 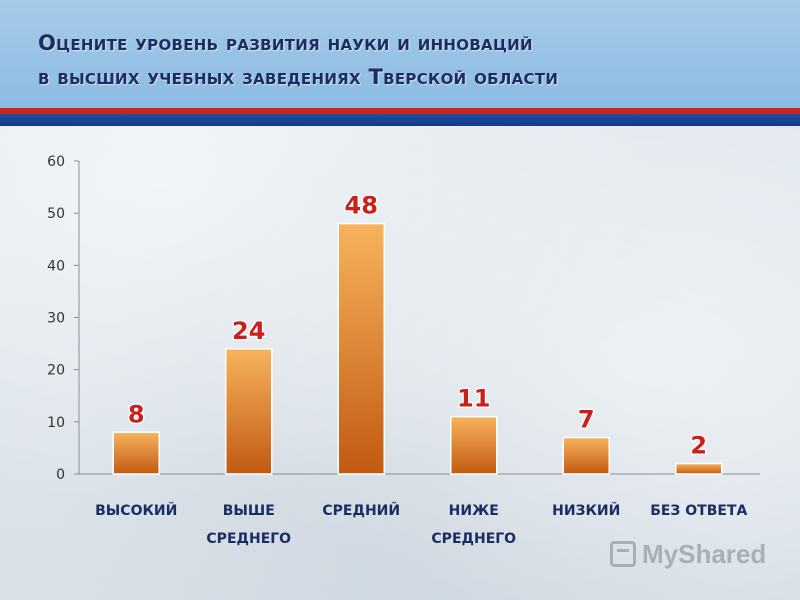 What do you see at coordinates (56, 162) in the screenshot?
I see `y-tick-label: 60` at bounding box center [56, 162].